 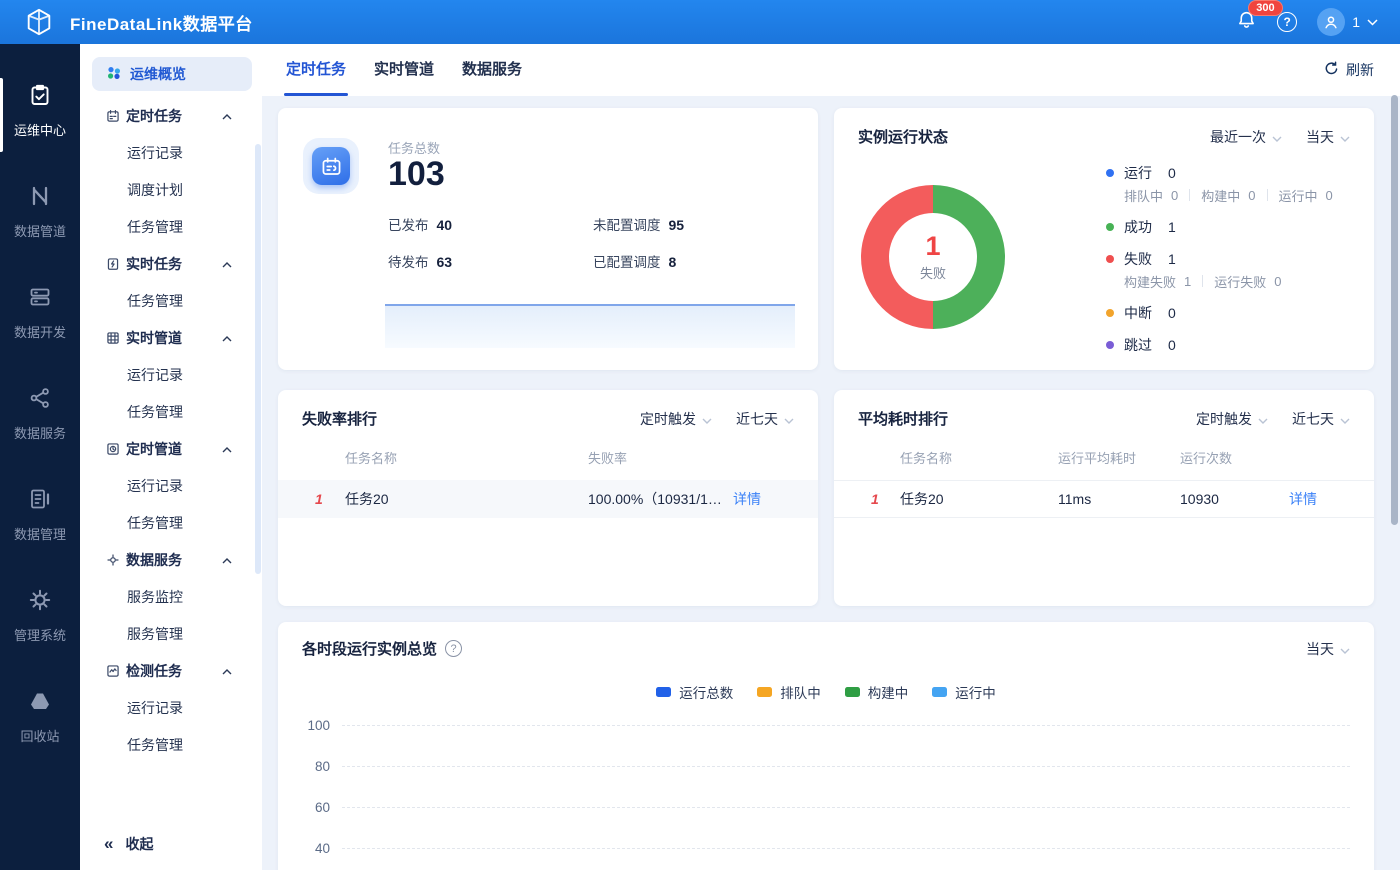 What do you see at coordinates (319, 499) in the screenshot?
I see `rank-badge: 1` at bounding box center [319, 499].